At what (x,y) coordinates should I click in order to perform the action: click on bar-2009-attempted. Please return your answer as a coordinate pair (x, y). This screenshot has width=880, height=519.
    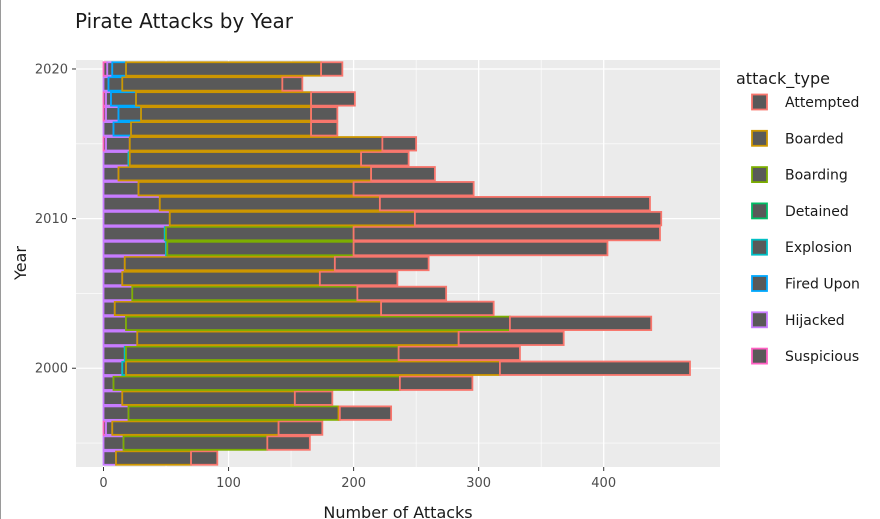
    Looking at the image, I should click on (506, 233).